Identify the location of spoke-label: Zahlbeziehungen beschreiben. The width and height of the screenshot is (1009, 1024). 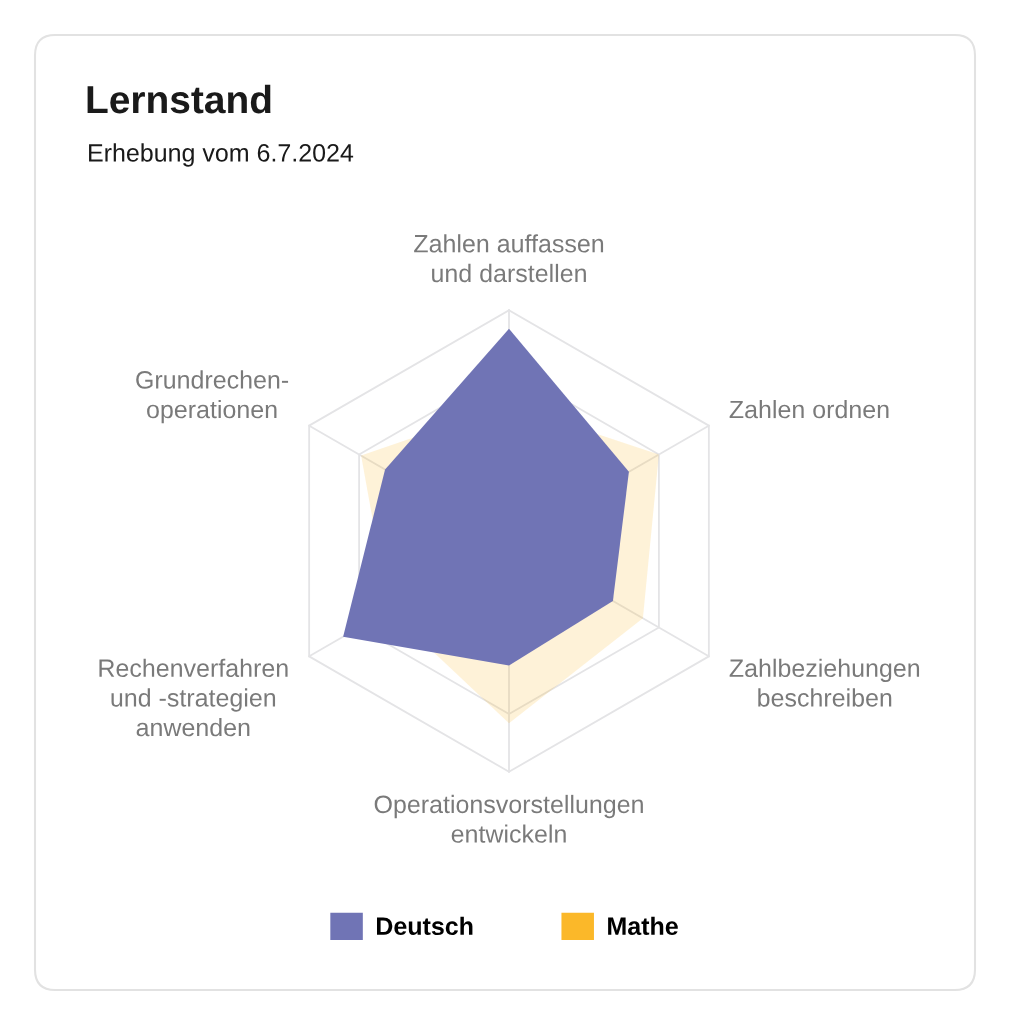
(824, 682).